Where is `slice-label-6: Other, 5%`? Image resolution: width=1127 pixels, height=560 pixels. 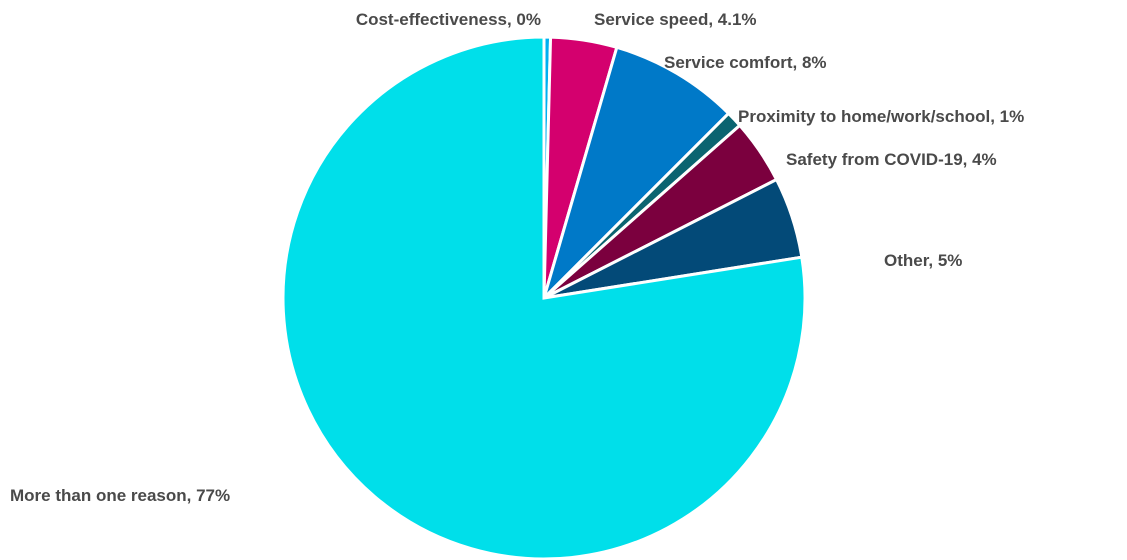
slice-label-6: Other, 5% is located at coordinates (923, 260).